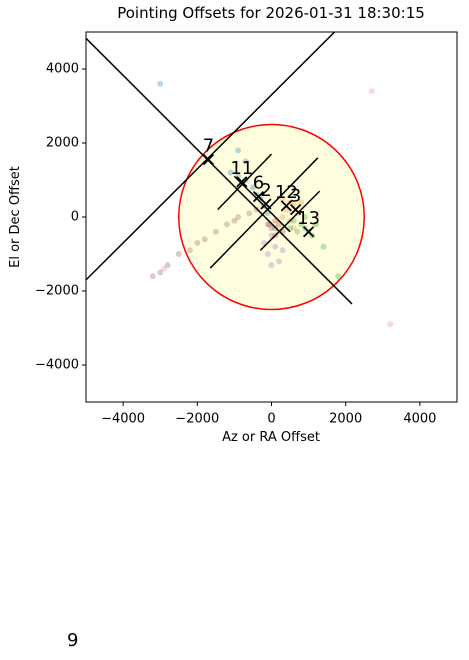  Describe the element at coordinates (72, 640) in the screenshot. I see `footer-text: 9` at that location.